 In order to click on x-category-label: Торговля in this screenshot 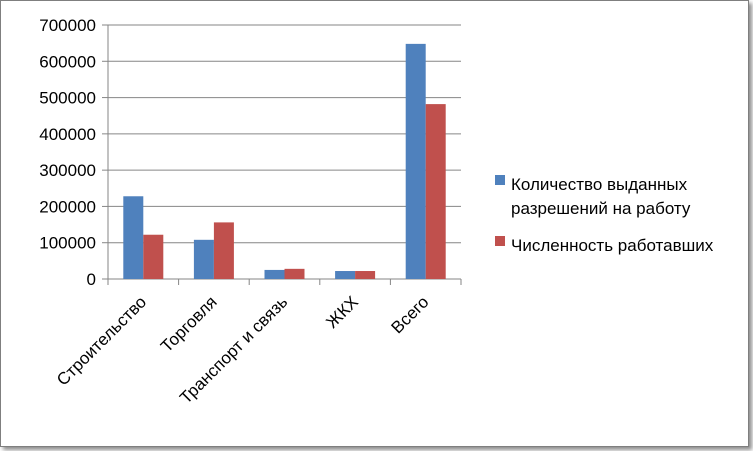, I will do `click(189, 324)`.